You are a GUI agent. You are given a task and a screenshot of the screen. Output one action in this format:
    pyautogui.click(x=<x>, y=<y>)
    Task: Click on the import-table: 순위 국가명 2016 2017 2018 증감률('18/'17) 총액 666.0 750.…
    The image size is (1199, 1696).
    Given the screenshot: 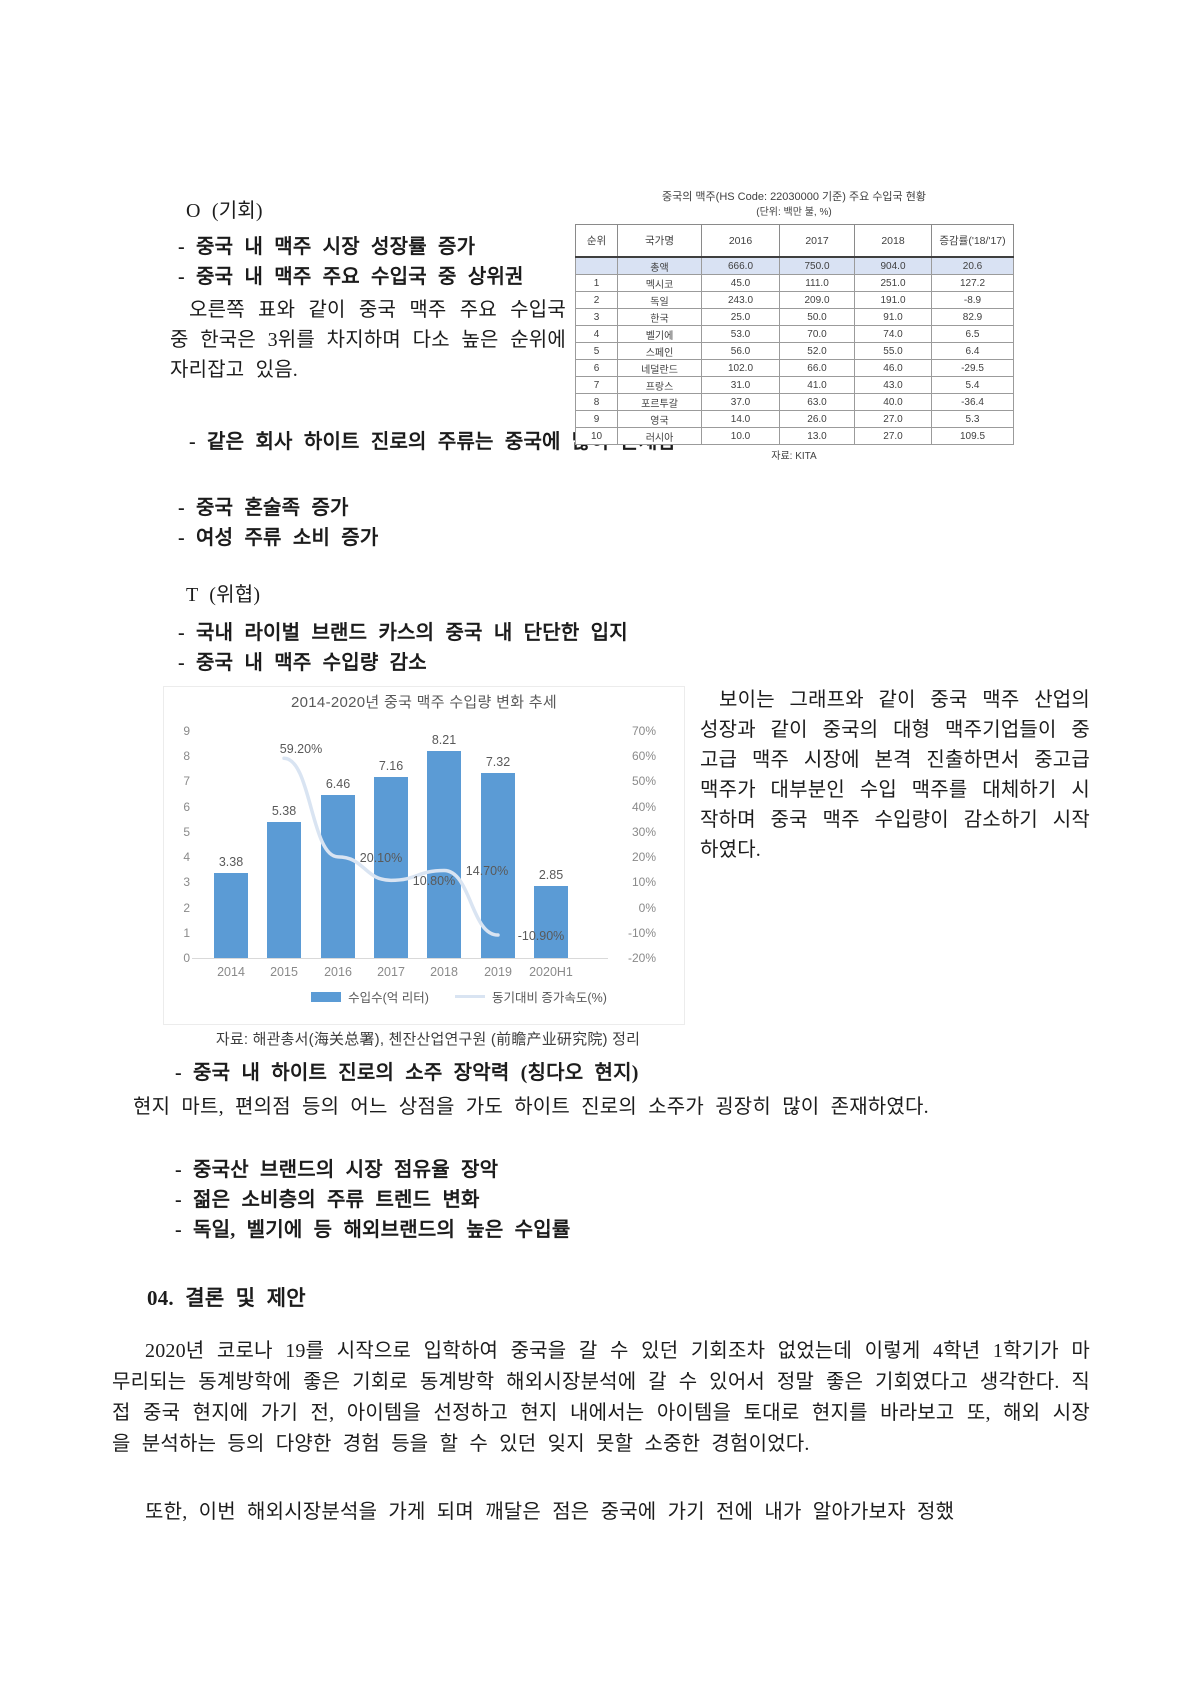 What is the action you would take?
    pyautogui.click(x=794, y=334)
    